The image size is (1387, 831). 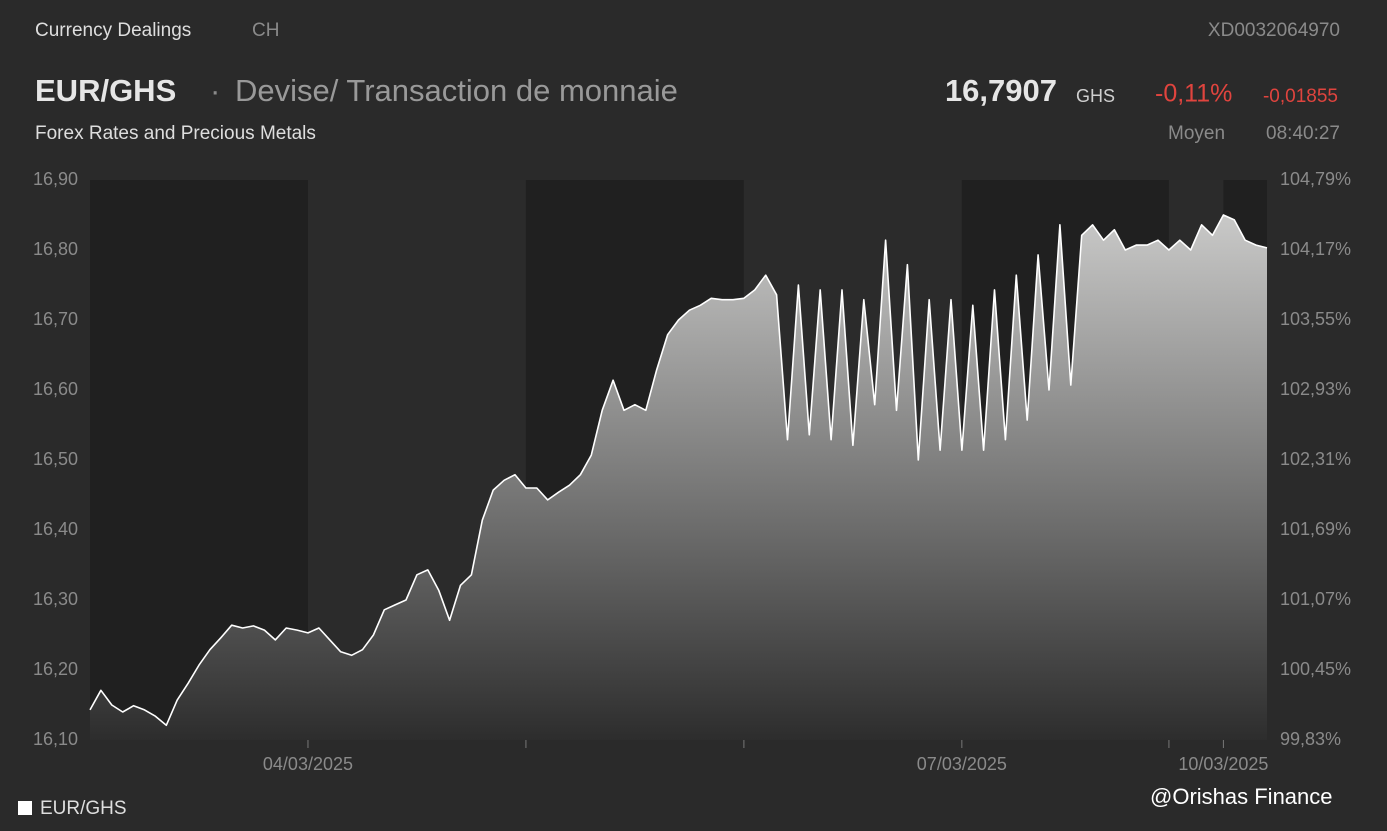 What do you see at coordinates (1315, 179) in the screenshot?
I see `y2-tick-label: 104,79%` at bounding box center [1315, 179].